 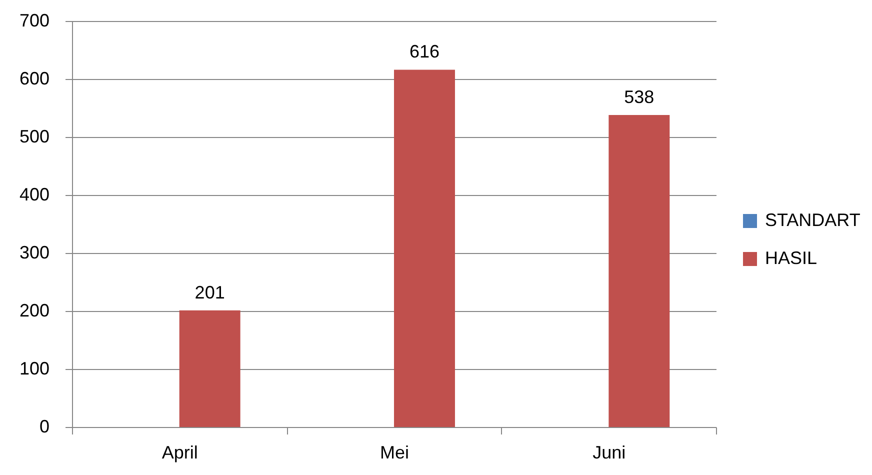 What do you see at coordinates (791, 258) in the screenshot?
I see `legend-label: HASIL` at bounding box center [791, 258].